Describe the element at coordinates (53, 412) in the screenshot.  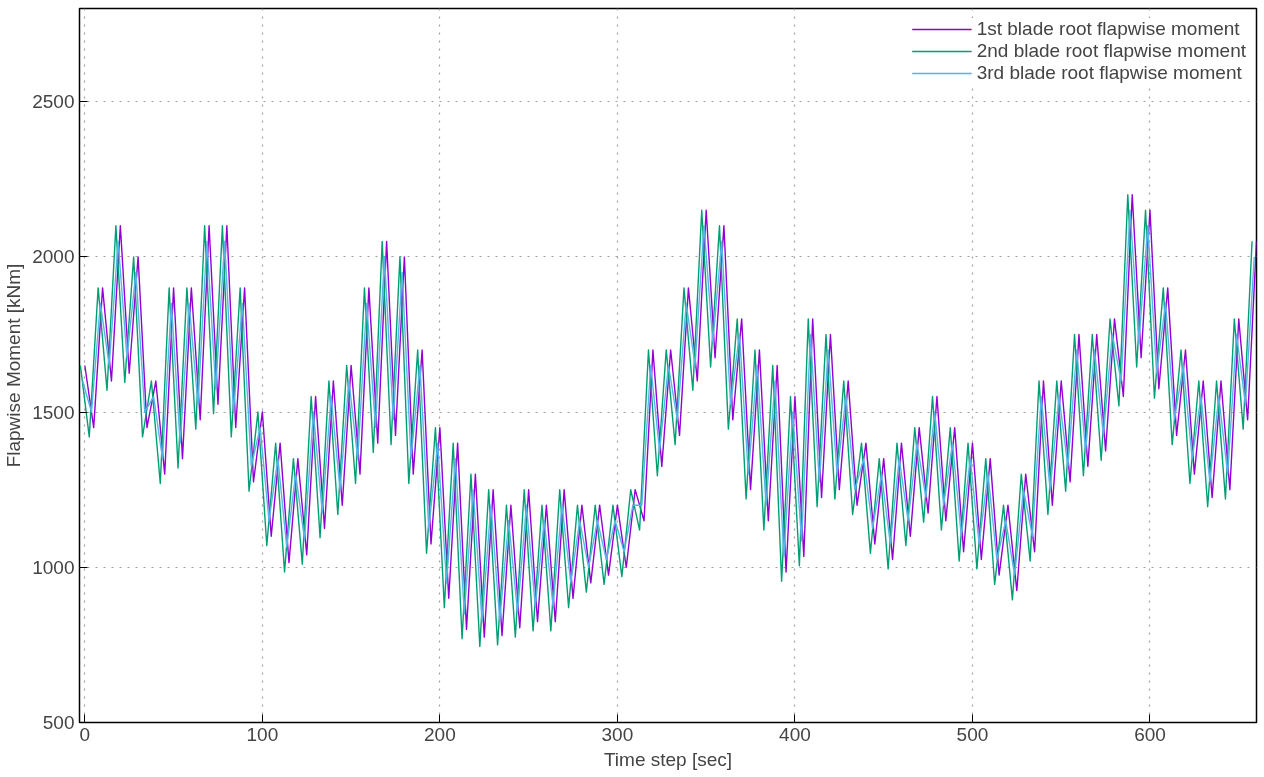
I see `y-tick-label: 1500` at that location.